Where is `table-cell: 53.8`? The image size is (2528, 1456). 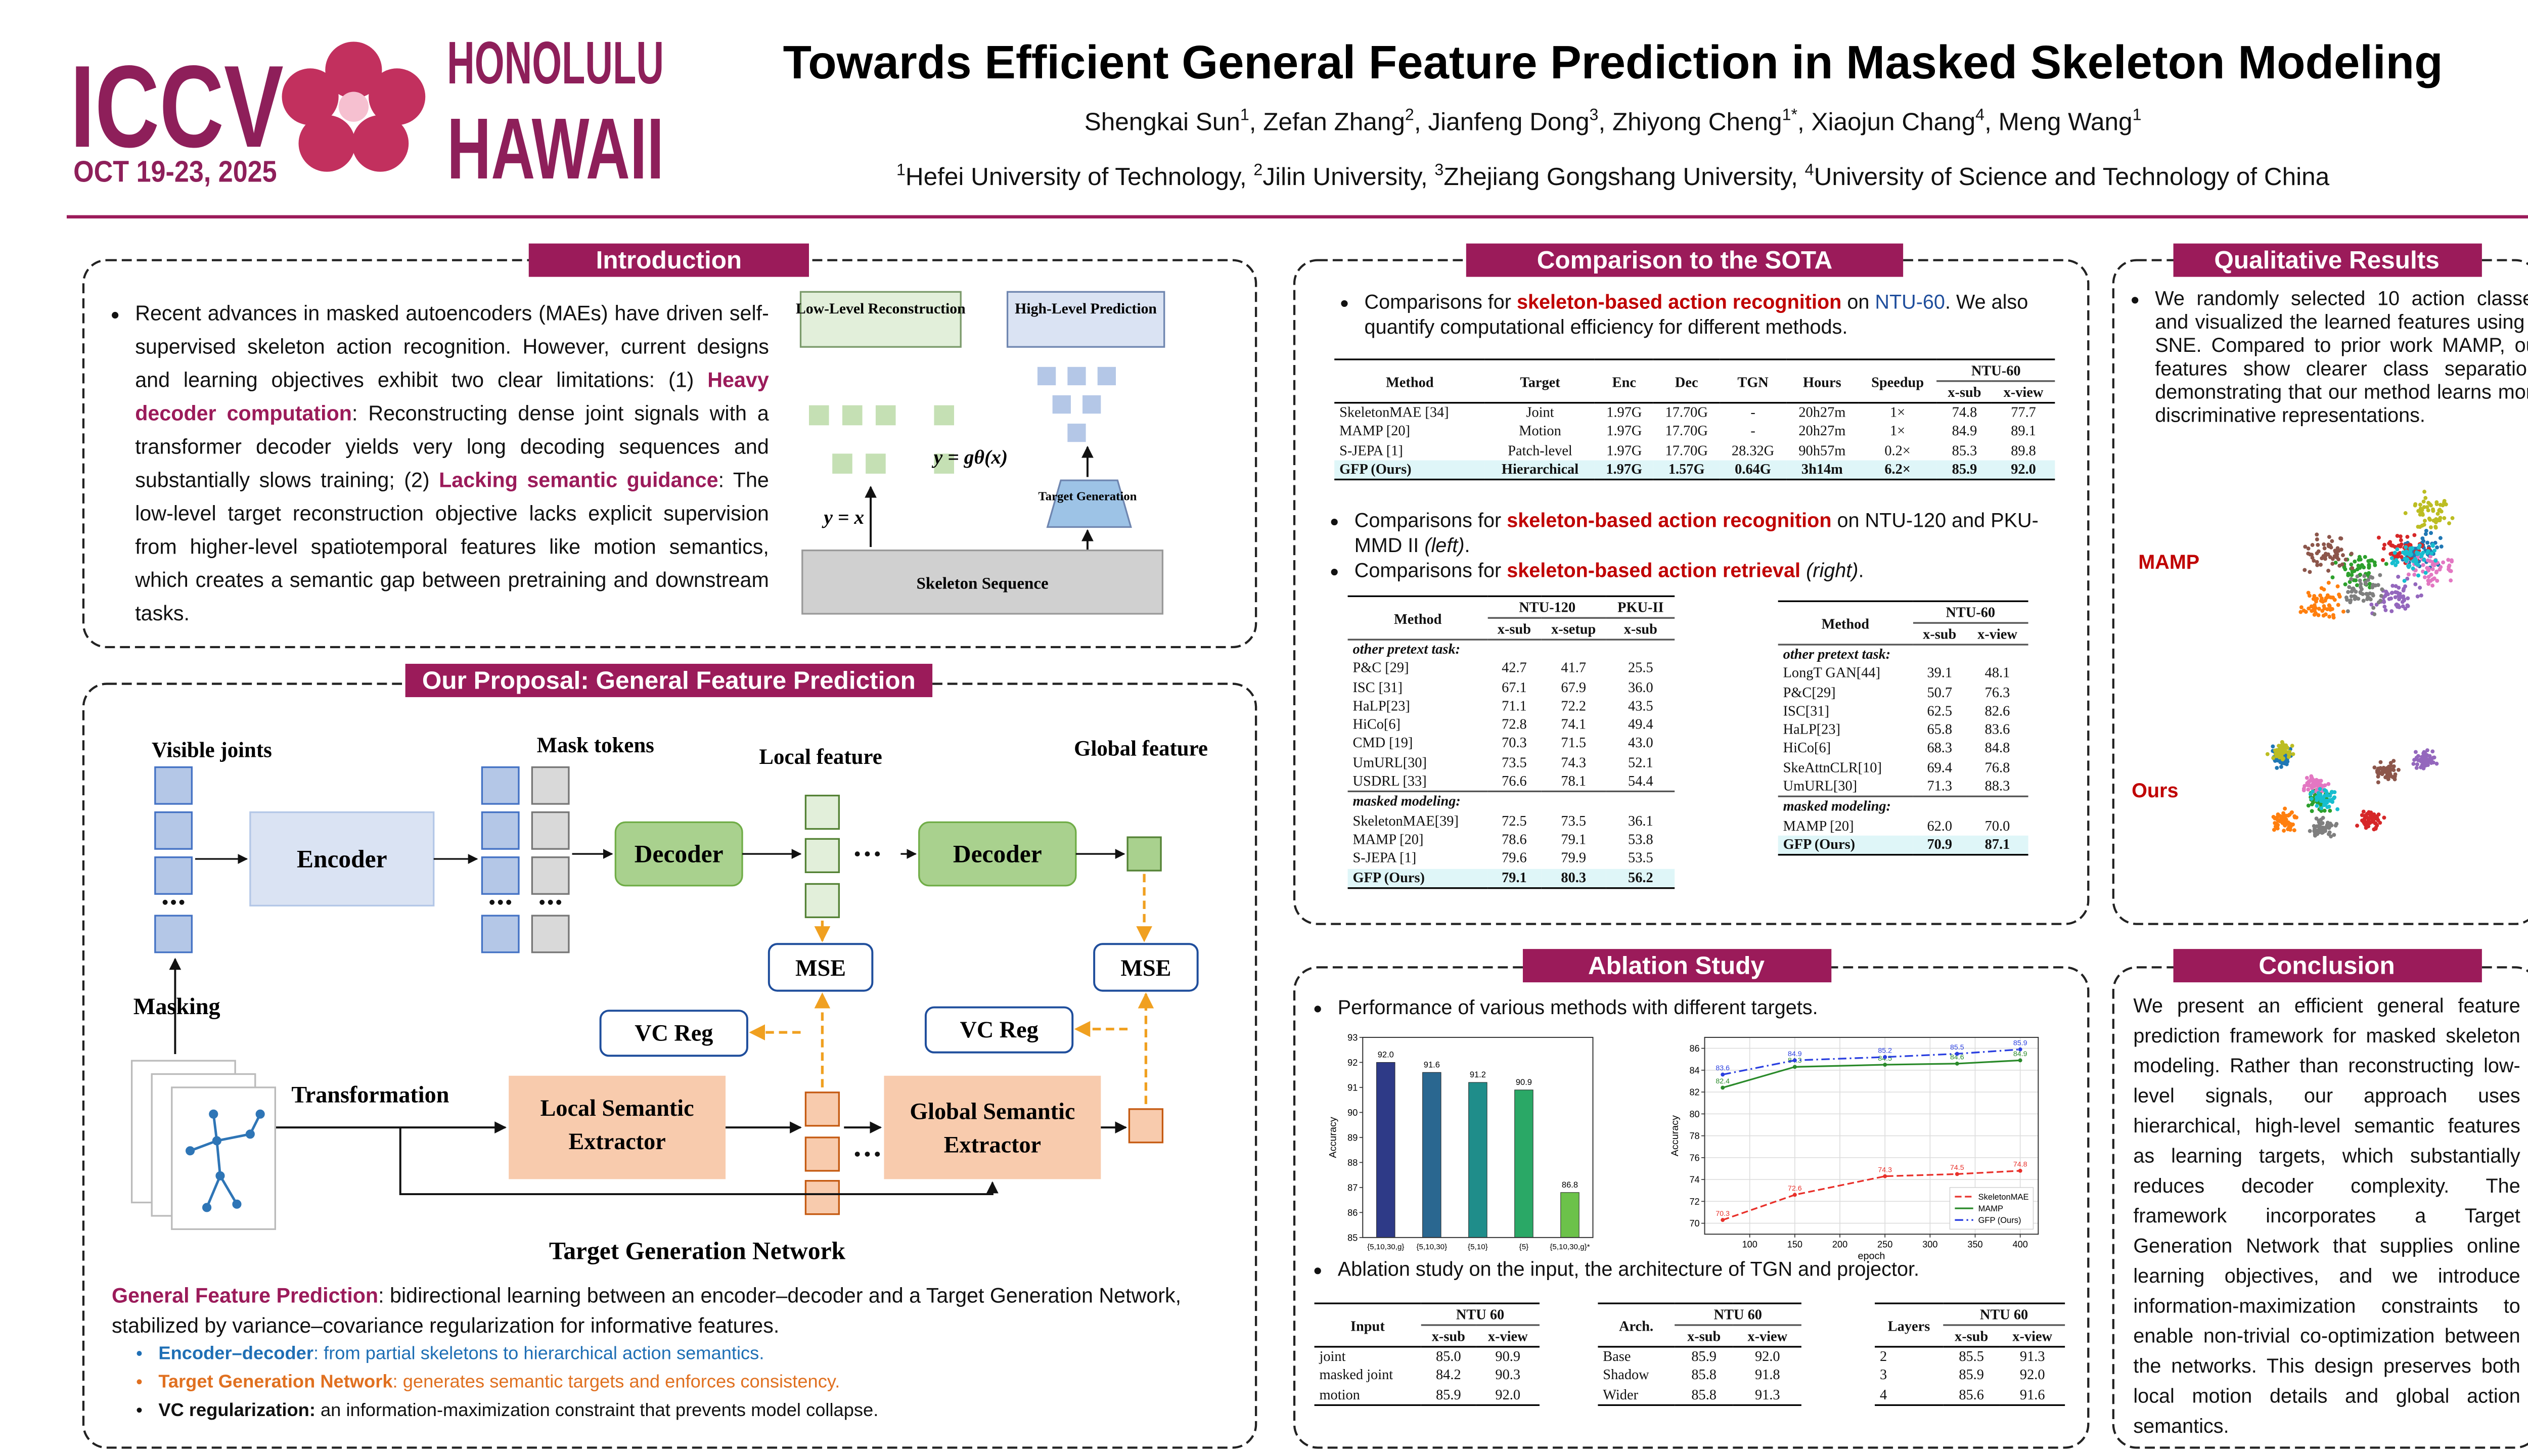 table-cell: 53.8 is located at coordinates (1641, 838).